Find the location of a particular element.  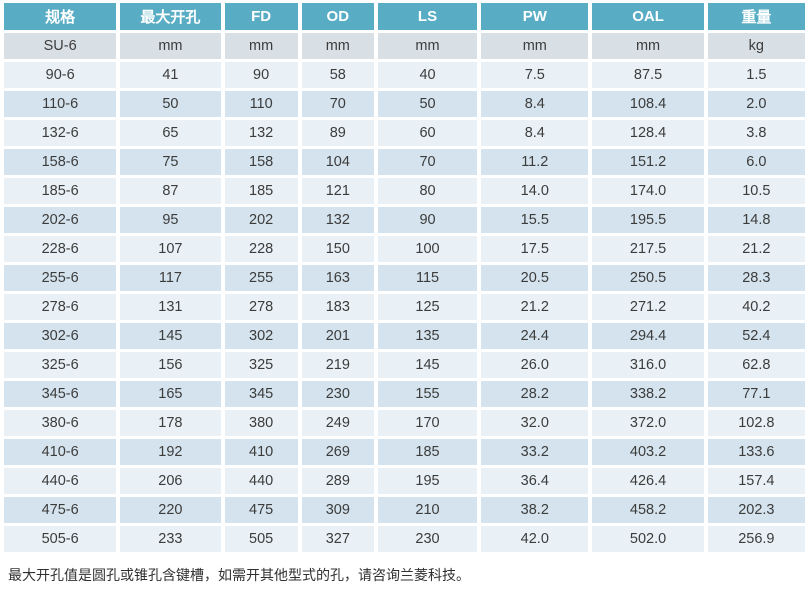

table-cell: 228-6 is located at coordinates (60, 249).